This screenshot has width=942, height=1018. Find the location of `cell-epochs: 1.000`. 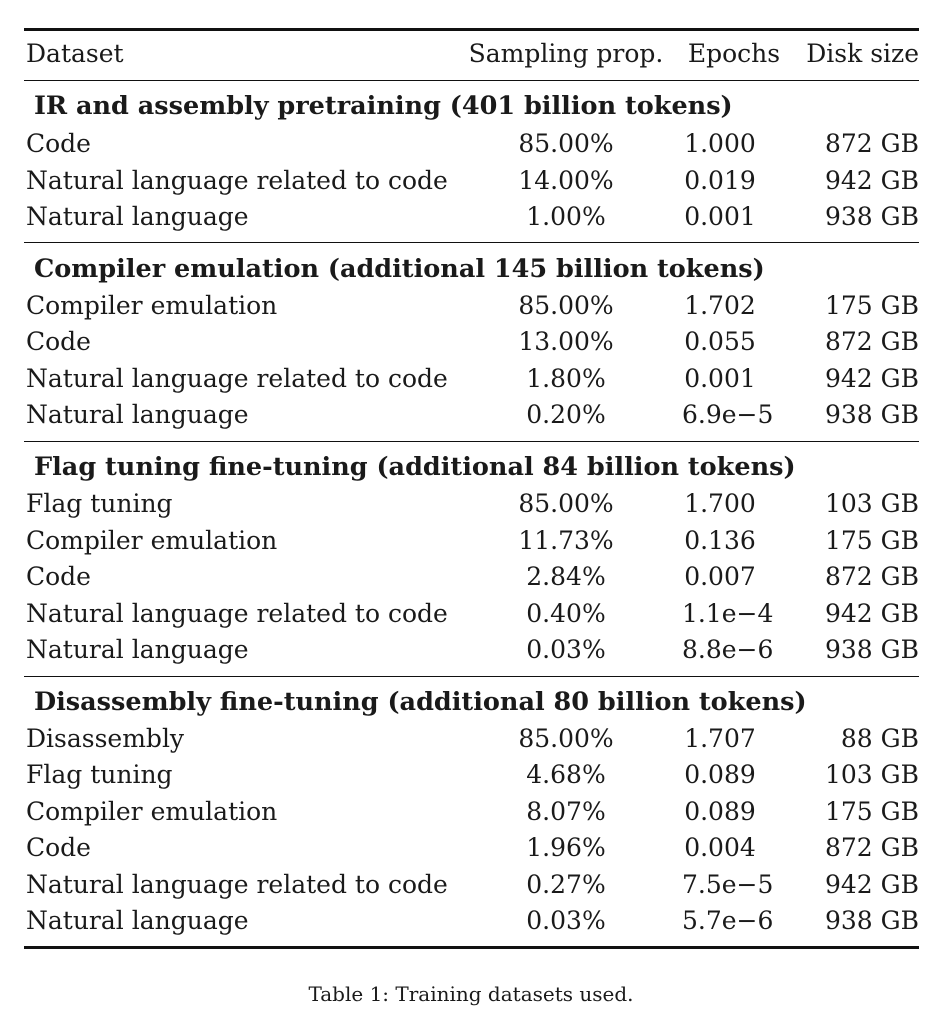

cell-epochs: 1.000 is located at coordinates (720, 143).